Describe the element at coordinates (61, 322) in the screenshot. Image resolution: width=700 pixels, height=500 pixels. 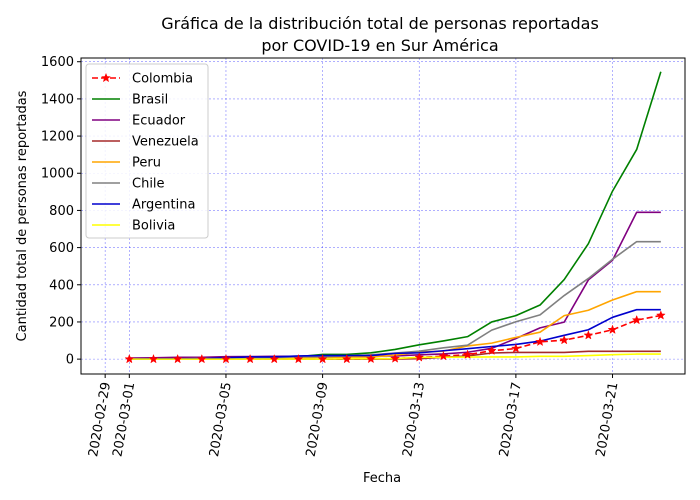
I see `y-tick-label: 200` at that location.